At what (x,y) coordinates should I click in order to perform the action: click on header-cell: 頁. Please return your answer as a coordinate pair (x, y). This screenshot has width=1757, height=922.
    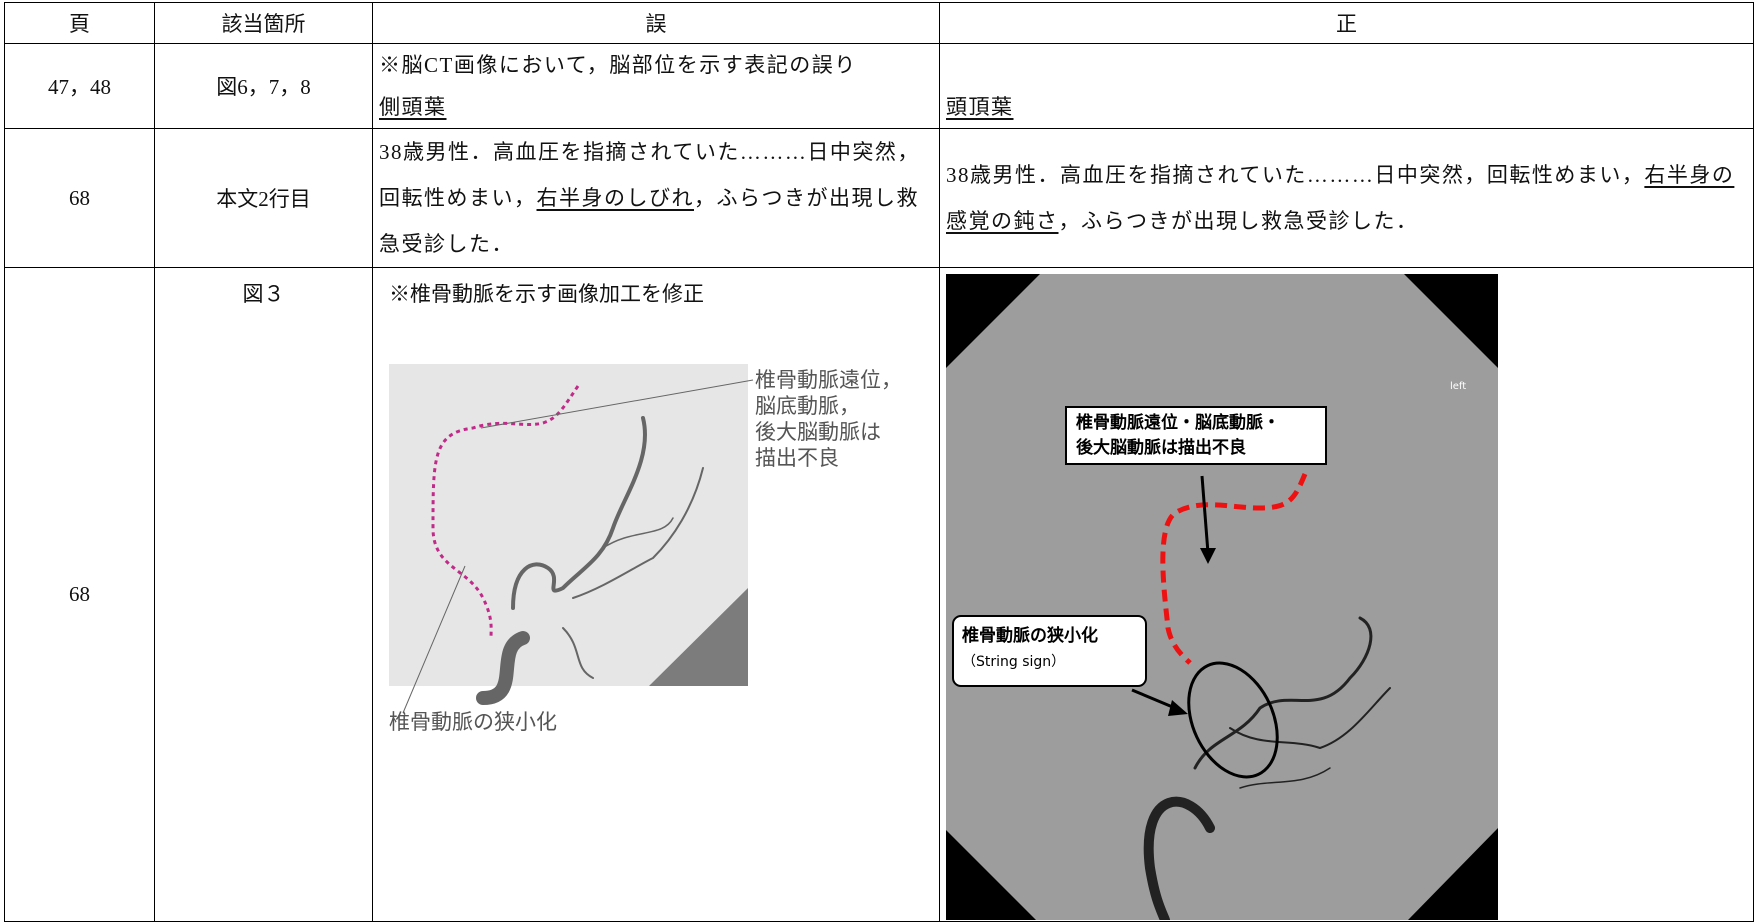
    Looking at the image, I should click on (79, 23).